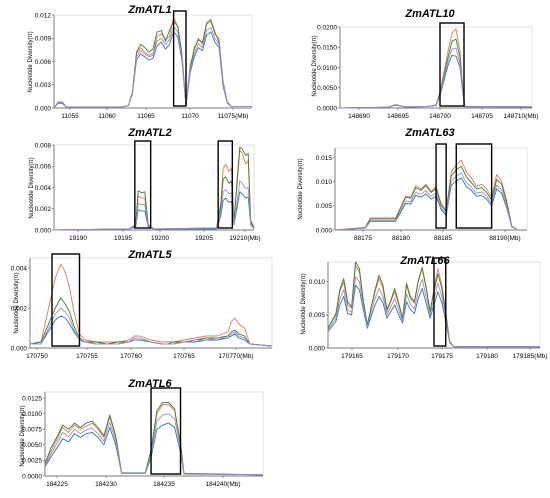 This screenshot has height=498, width=550. What do you see at coordinates (317, 315) in the screenshot?
I see `y-tick-label: 0.005` at bounding box center [317, 315].